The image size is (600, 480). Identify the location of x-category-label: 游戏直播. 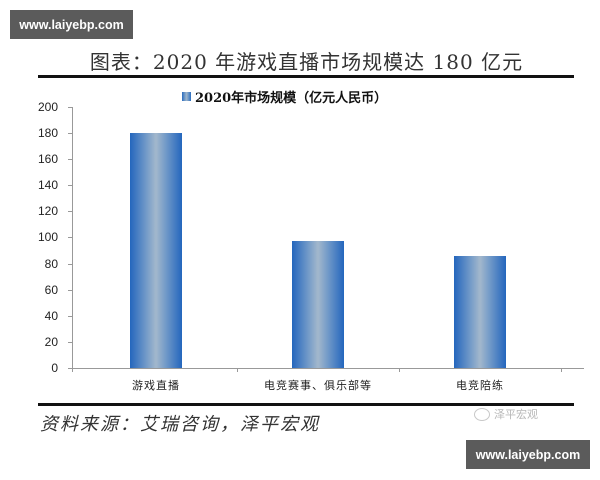
(156, 385).